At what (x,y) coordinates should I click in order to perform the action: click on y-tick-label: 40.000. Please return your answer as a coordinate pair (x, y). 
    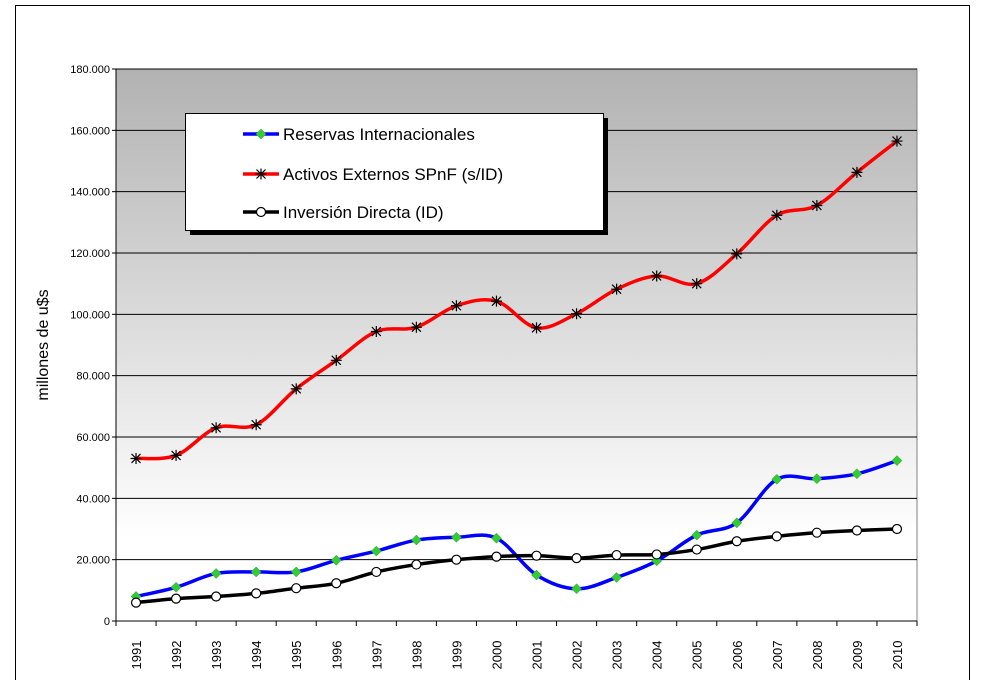
    Looking at the image, I should click on (93, 499).